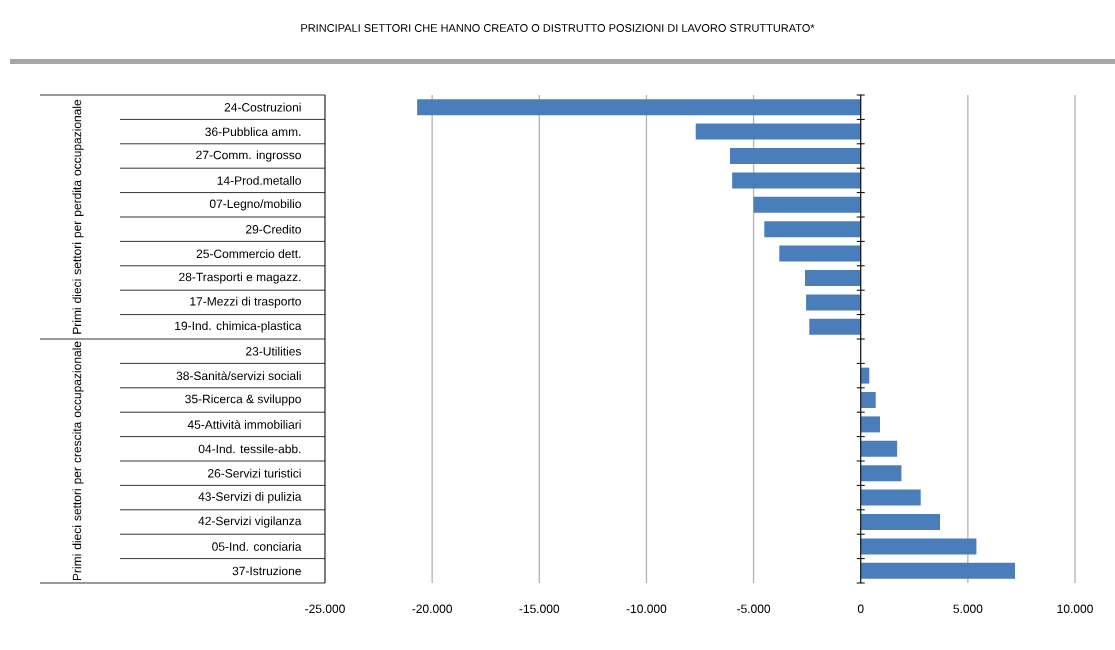  What do you see at coordinates (245, 302) in the screenshot?
I see `y-tick-label: 17-Mezzi di trasporto` at bounding box center [245, 302].